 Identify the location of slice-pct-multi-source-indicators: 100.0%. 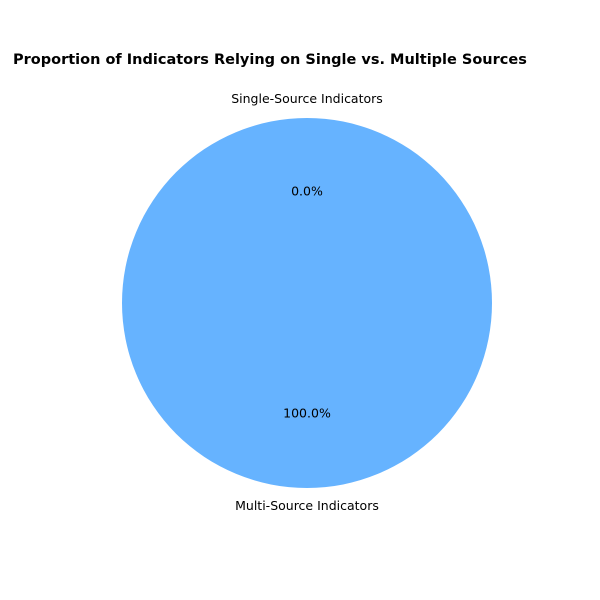
(307, 413).